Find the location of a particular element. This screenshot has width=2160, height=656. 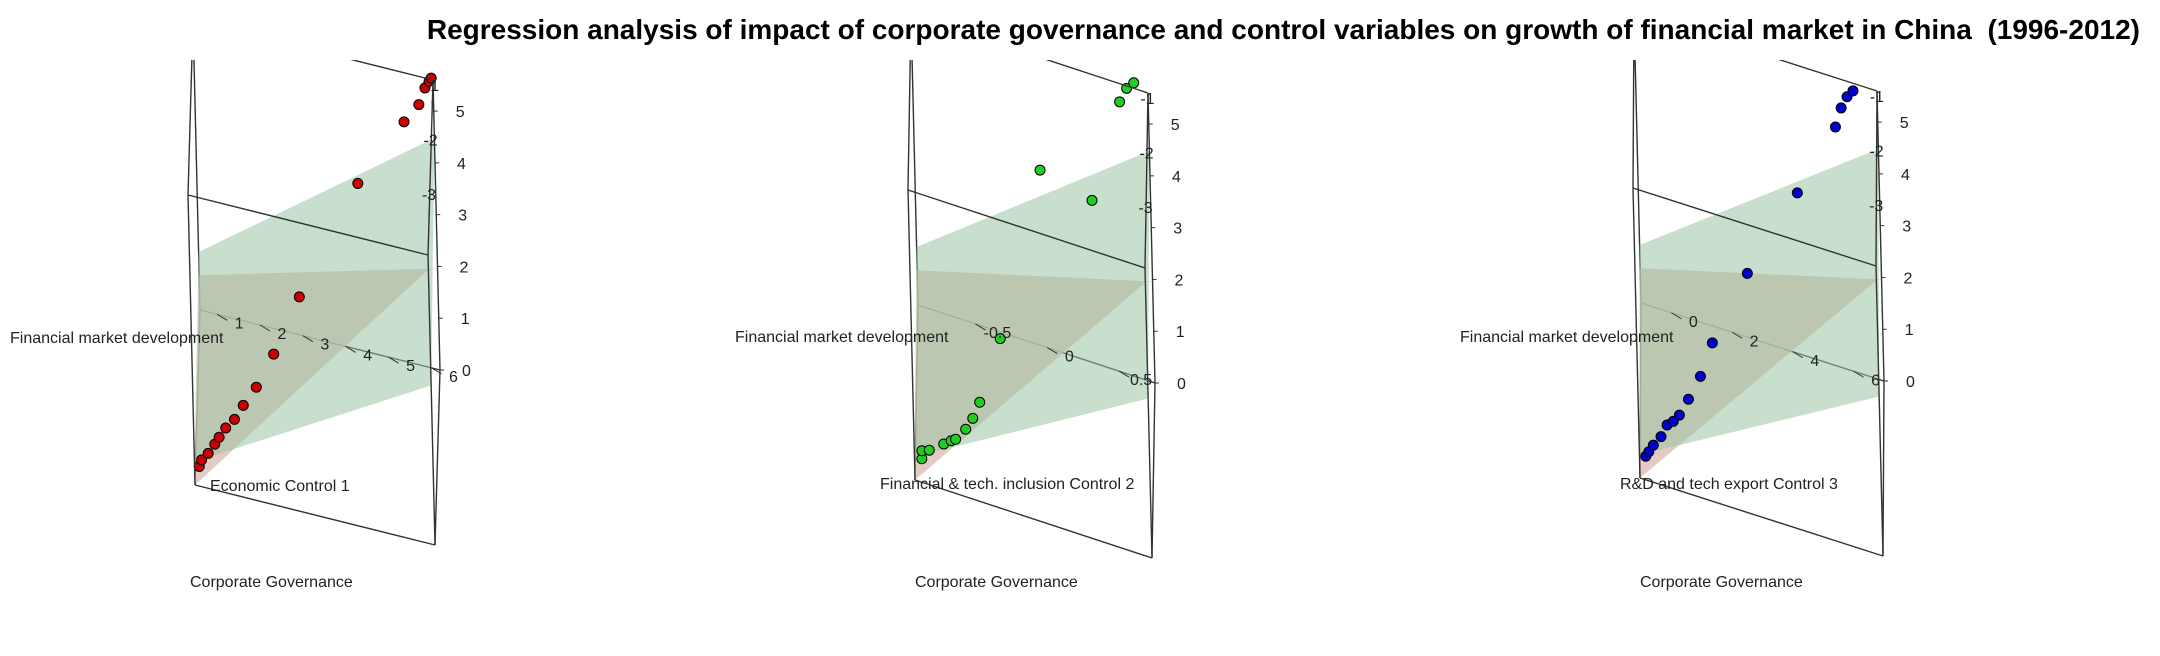

x-tick-label: 0.5 is located at coordinates (1141, 380).